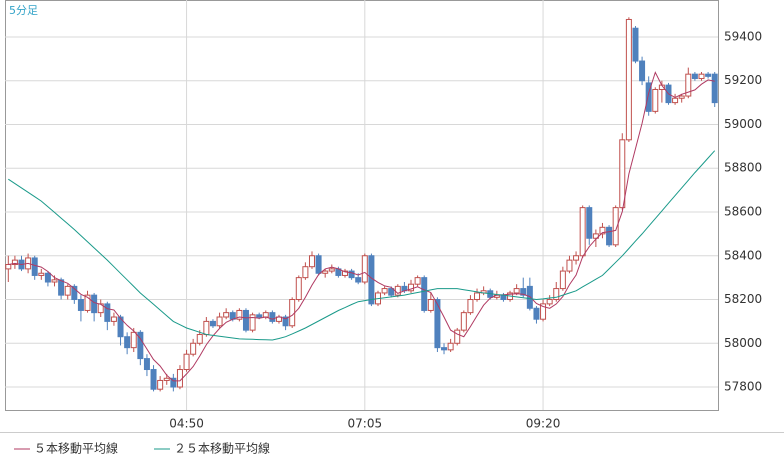 The width and height of the screenshot is (784, 466). I want to click on y-tick-label: 57800, so click(743, 387).